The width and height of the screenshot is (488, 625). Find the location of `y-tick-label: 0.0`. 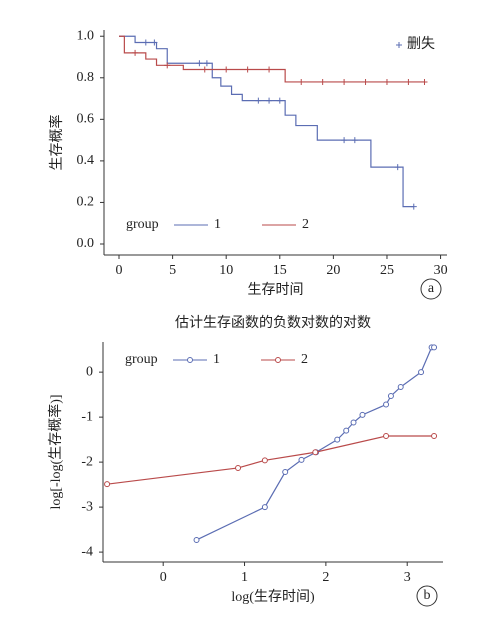

y-tick-label: 0.0 is located at coordinates (86, 243).